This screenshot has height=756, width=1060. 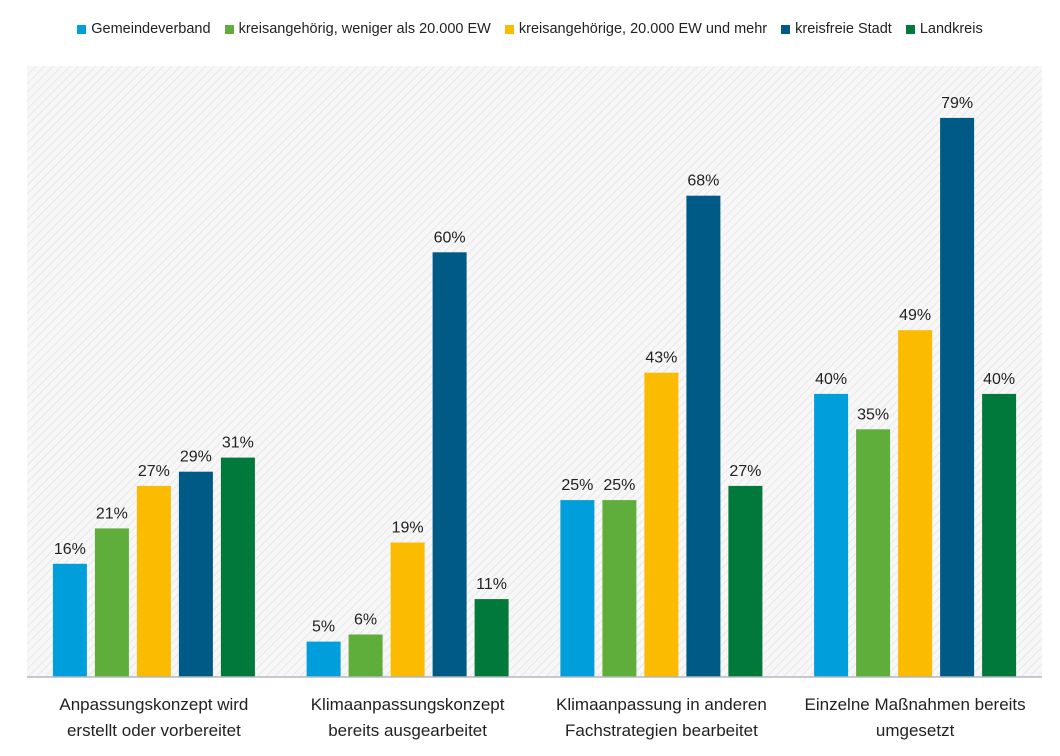 I want to click on data-label: 19%, so click(x=408, y=528).